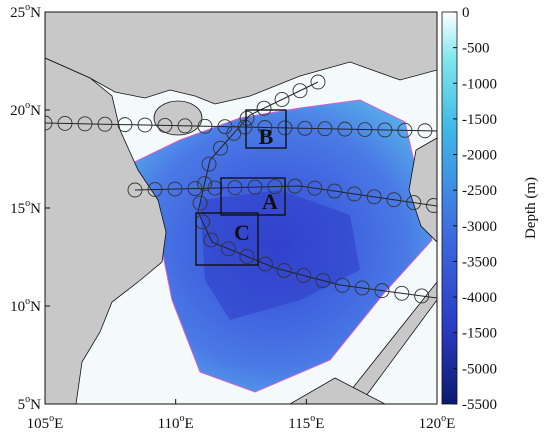  I want to click on tick-number: 15, so click(17, 209).